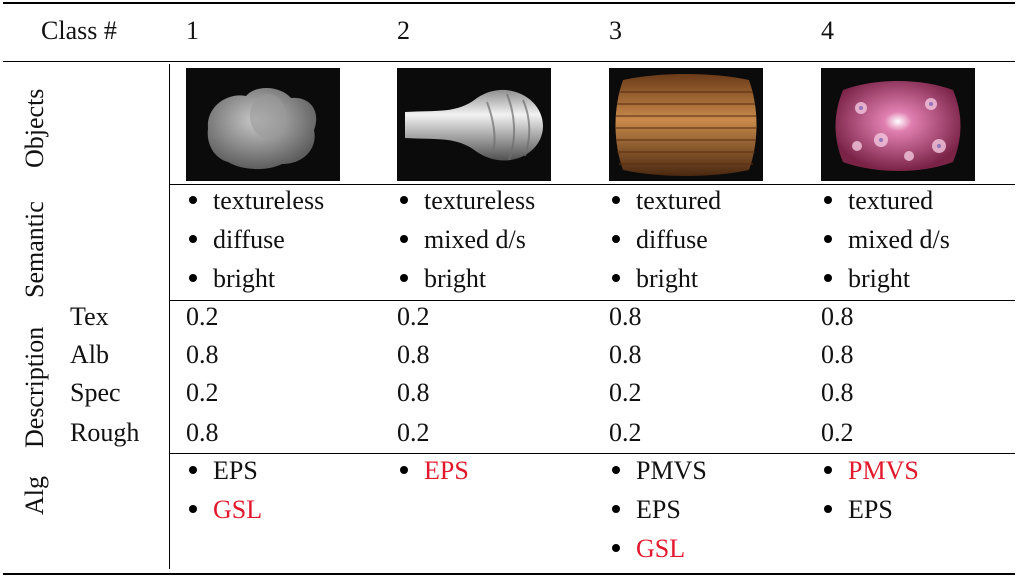 Image resolution: width=1018 pixels, height=579 pixels. What do you see at coordinates (105, 432) in the screenshot?
I see `rough-label: Rough` at bounding box center [105, 432].